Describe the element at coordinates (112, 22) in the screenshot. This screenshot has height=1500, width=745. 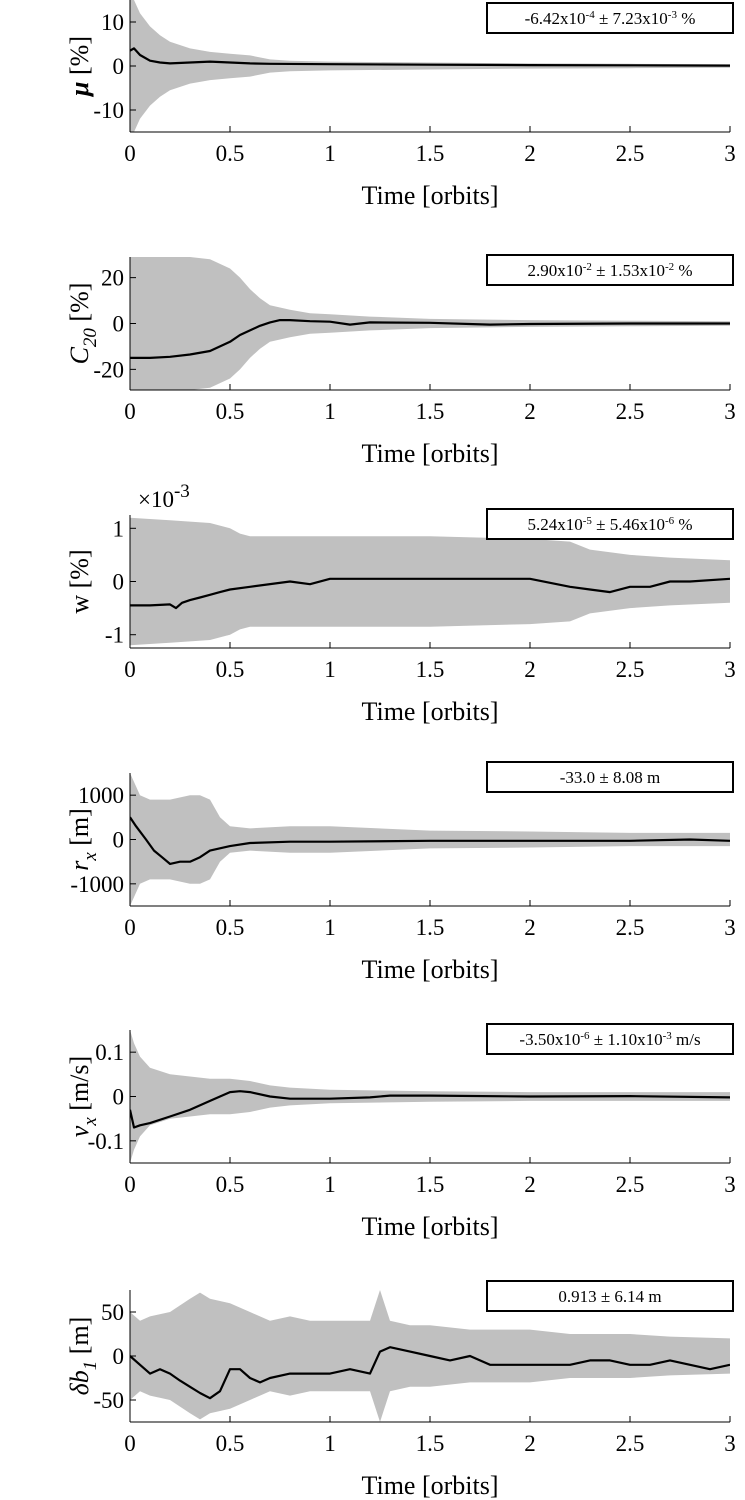
I see `y-tick-label: 10` at that location.